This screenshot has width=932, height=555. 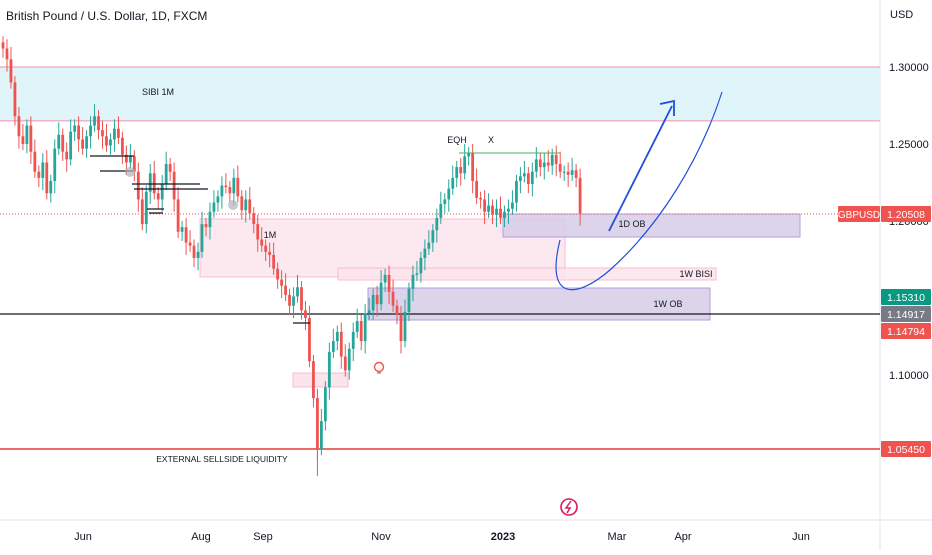 What do you see at coordinates (639, 191) in the screenshot?
I see `projection-curve` at bounding box center [639, 191].